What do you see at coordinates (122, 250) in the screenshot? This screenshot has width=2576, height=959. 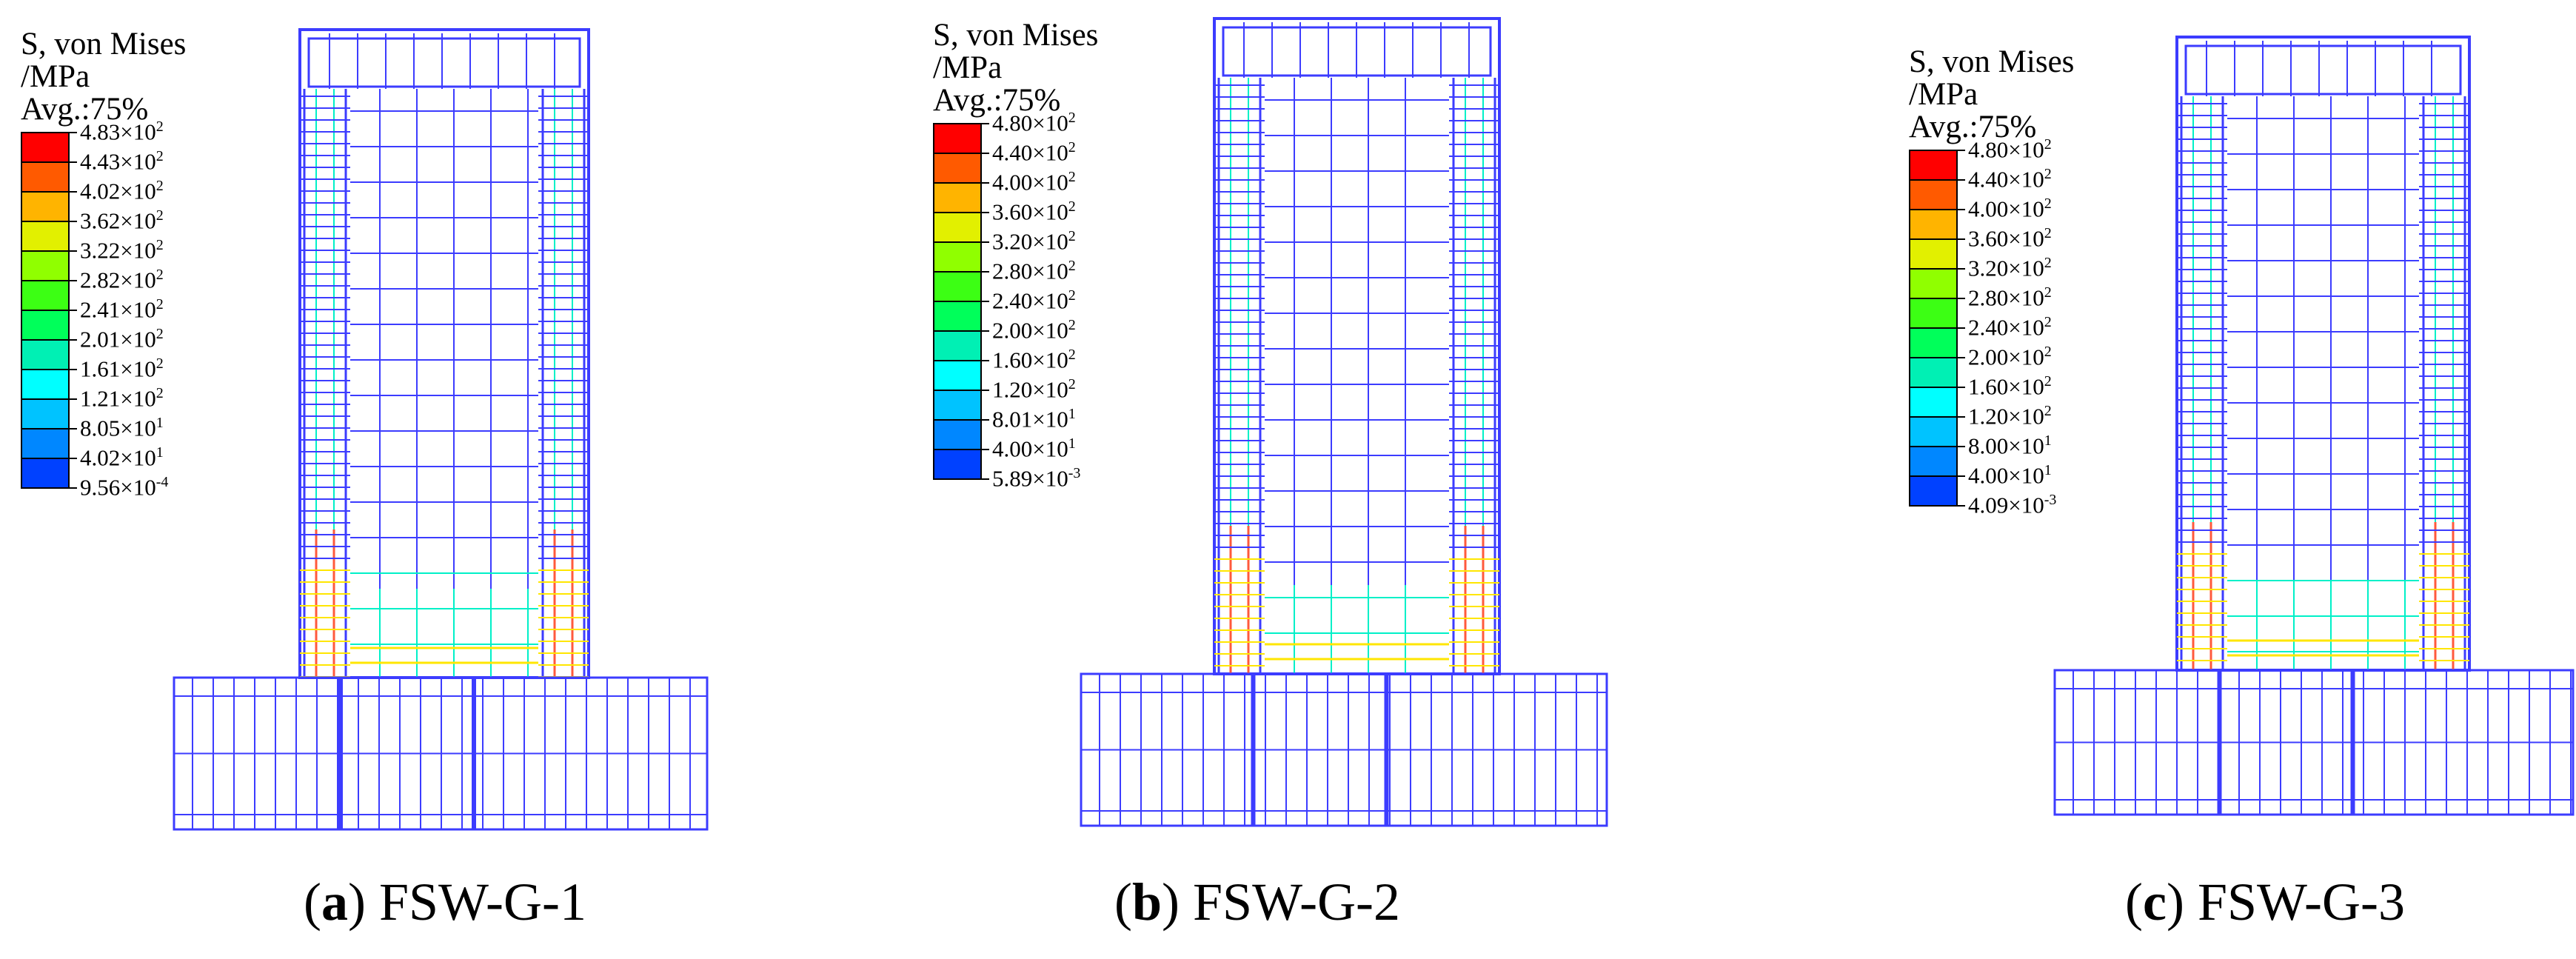 I see `legend-value: 3.22×10²` at bounding box center [122, 250].